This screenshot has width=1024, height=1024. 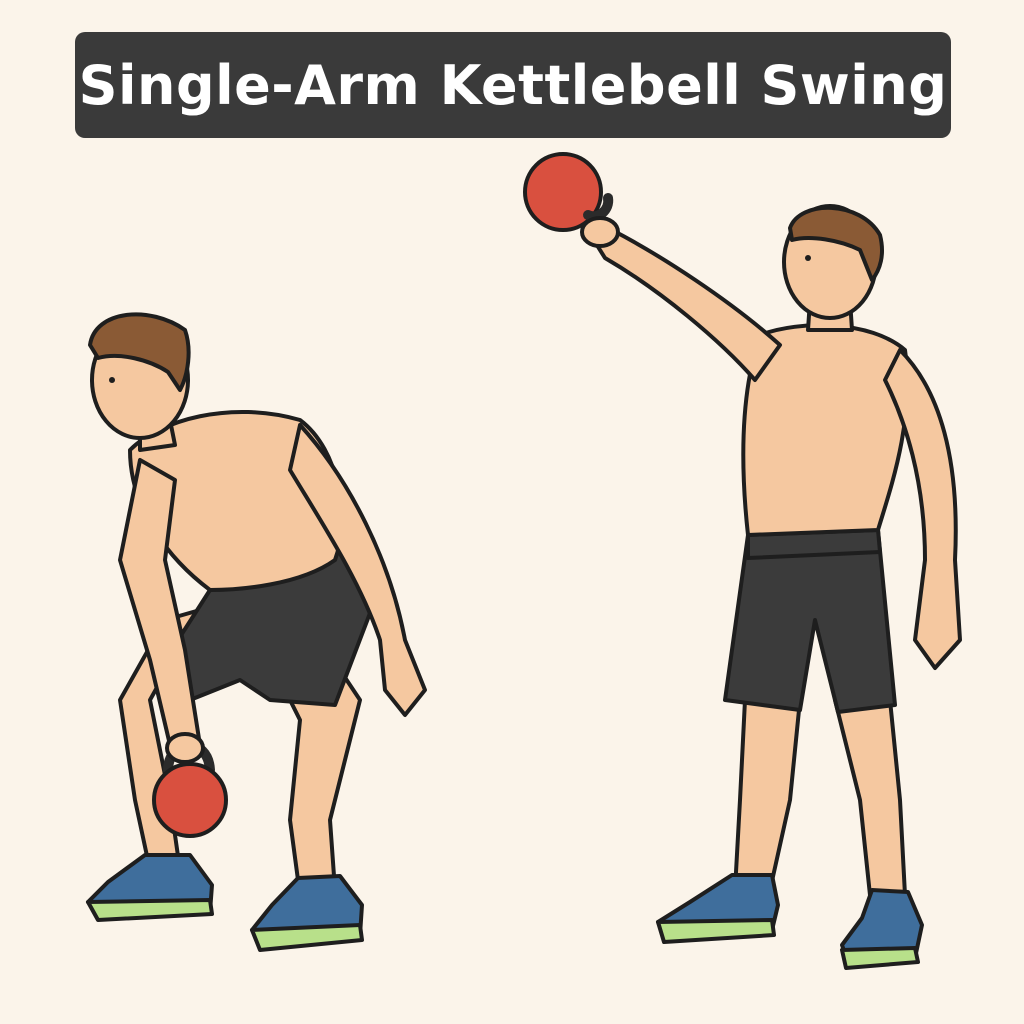 What do you see at coordinates (563, 192) in the screenshot?
I see `right-figure-kettlebell` at bounding box center [563, 192].